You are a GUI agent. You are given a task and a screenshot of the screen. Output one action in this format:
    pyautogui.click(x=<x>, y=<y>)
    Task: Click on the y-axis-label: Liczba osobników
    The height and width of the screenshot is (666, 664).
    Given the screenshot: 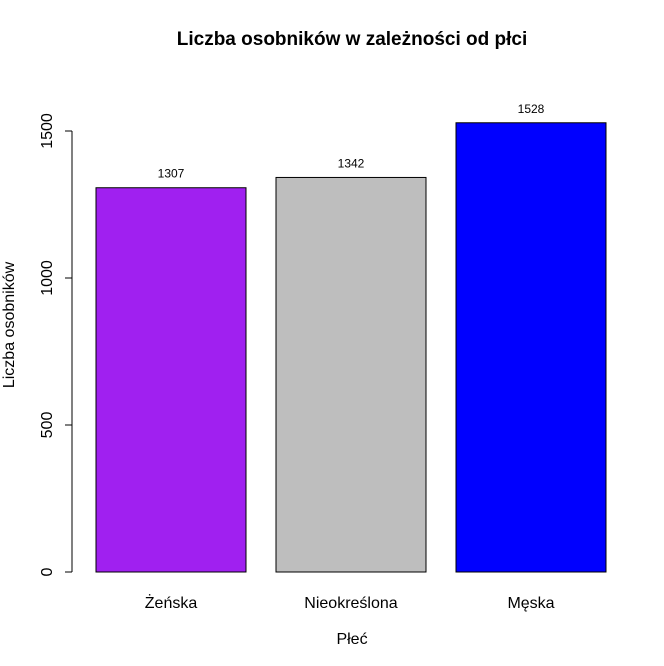 What is the action you would take?
    pyautogui.click(x=9, y=324)
    